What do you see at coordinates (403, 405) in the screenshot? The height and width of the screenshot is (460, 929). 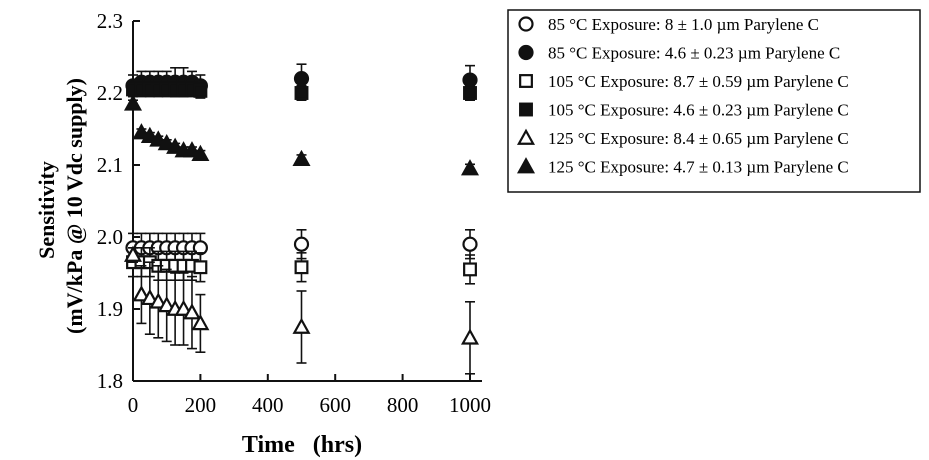 I see `x-tick-label: 800` at bounding box center [403, 405].